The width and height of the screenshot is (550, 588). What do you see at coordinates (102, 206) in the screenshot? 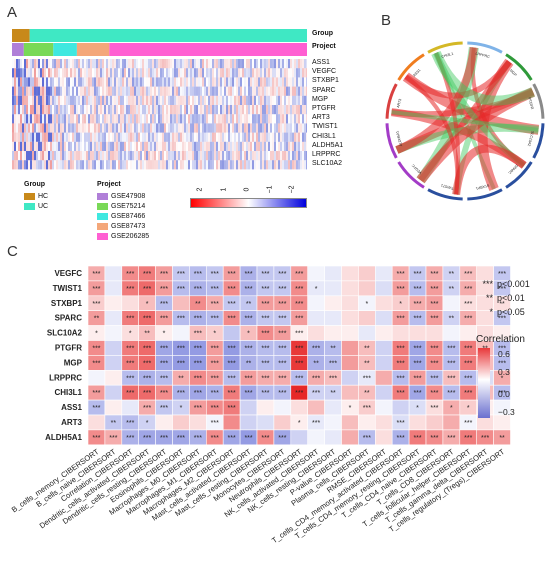
I see `legend-swatch-gse75214` at bounding box center [102, 206].